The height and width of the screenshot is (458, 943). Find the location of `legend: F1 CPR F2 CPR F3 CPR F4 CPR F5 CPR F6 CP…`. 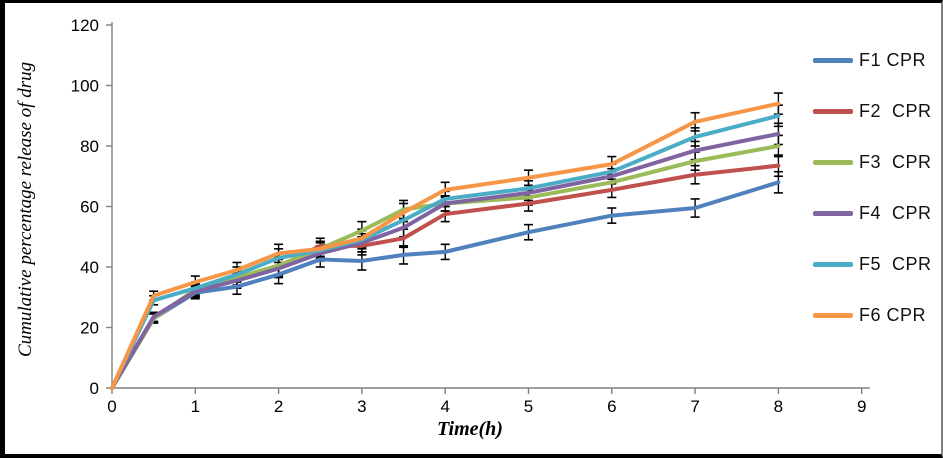

legend: F1 CPR F2 CPR F3 CPR F4 CPR F5 CPR F6 CP… is located at coordinates (875, 187).